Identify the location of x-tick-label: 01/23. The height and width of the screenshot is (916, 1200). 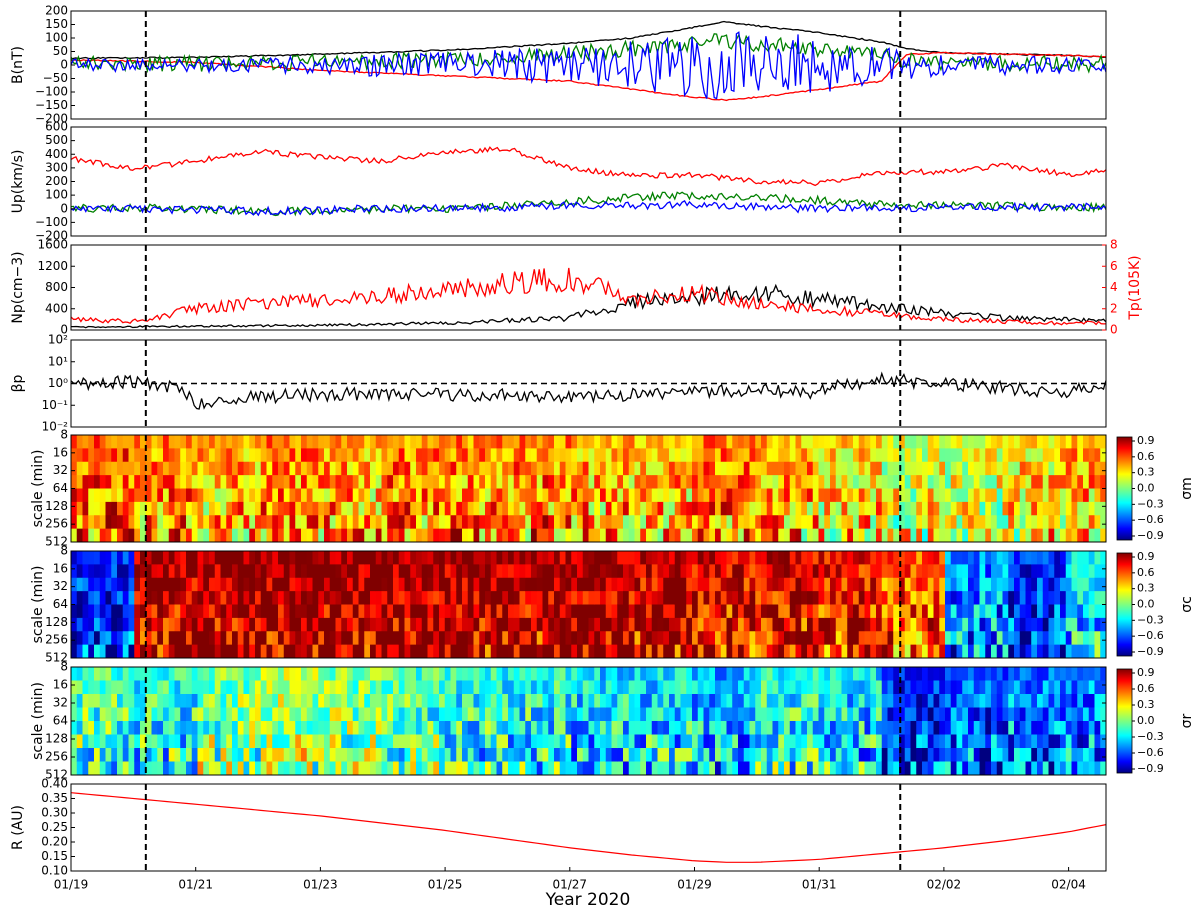
(320, 885).